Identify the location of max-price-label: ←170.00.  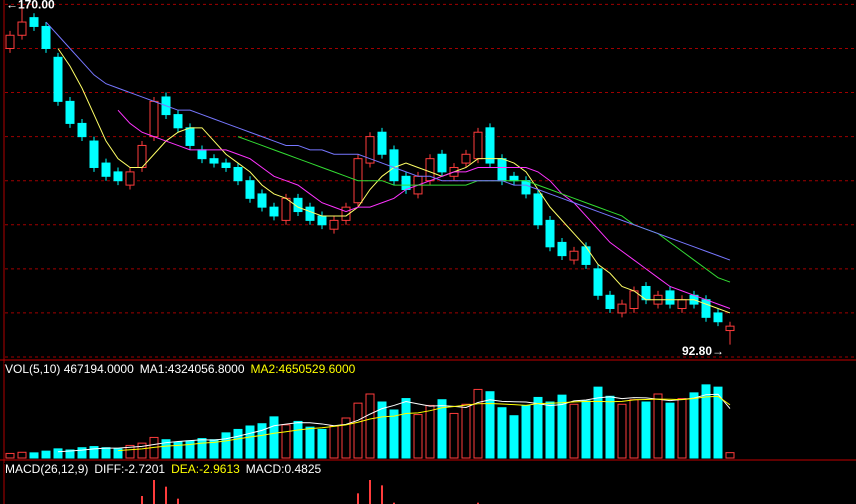
(30, 6).